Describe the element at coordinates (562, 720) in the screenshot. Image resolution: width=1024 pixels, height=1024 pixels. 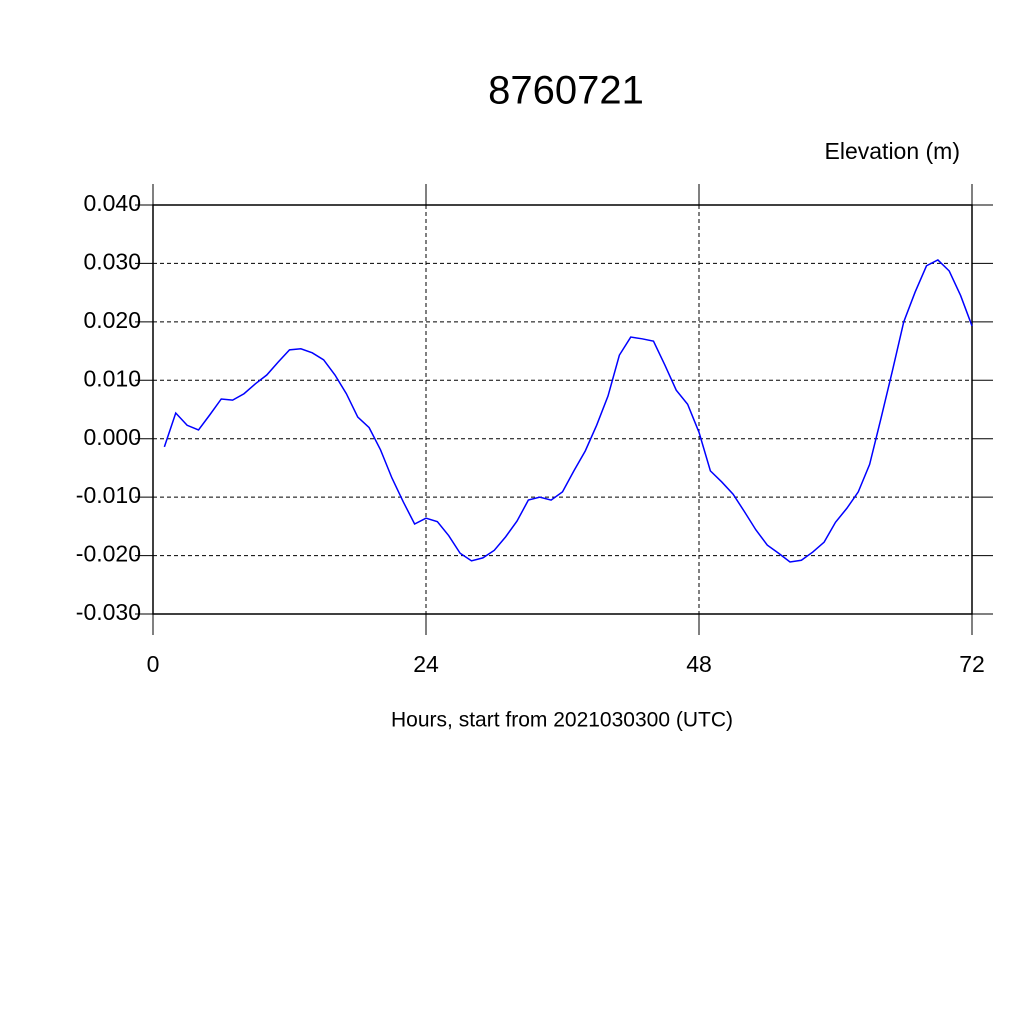
I see `x-axis-label: Hours, start from 2021030300 (UTC)` at that location.